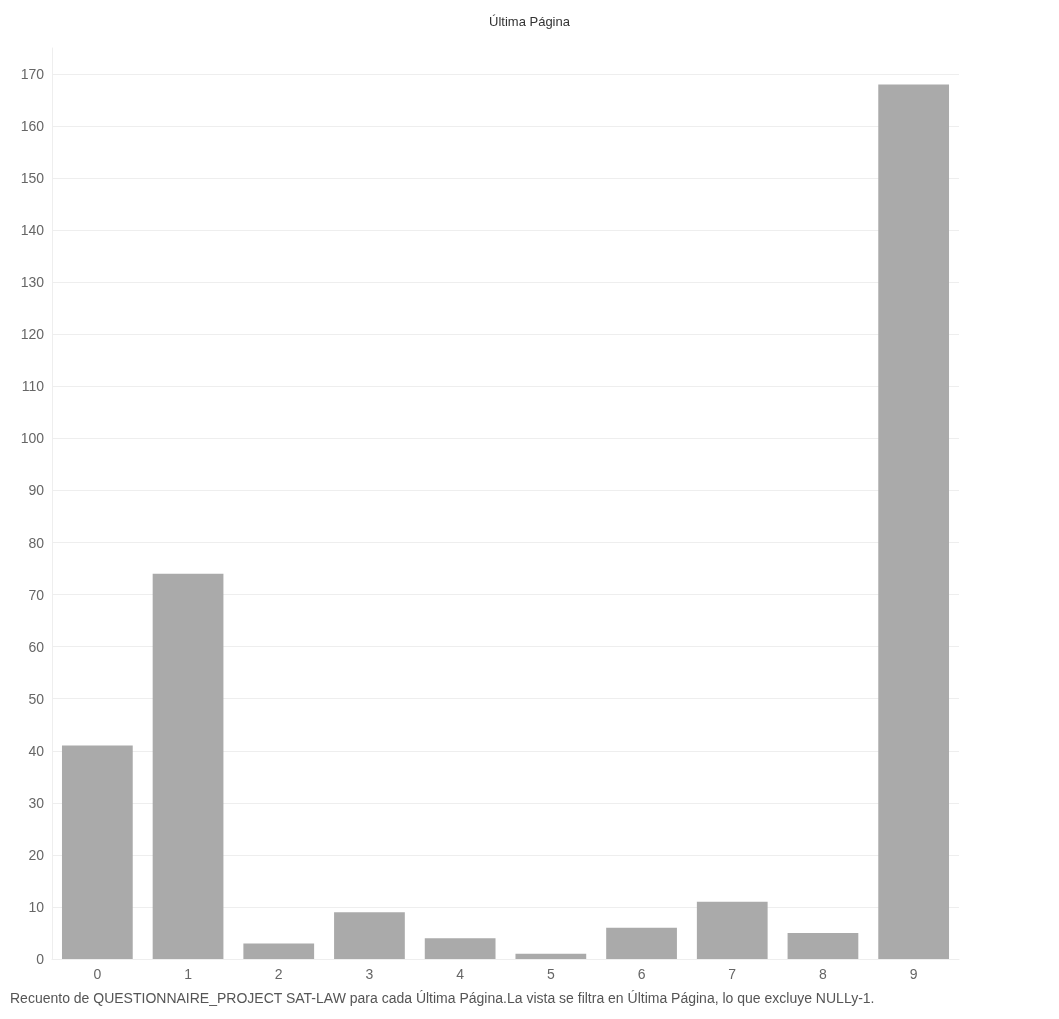 This screenshot has width=1059, height=1019. I want to click on y-tick-label: 60, so click(36, 646).